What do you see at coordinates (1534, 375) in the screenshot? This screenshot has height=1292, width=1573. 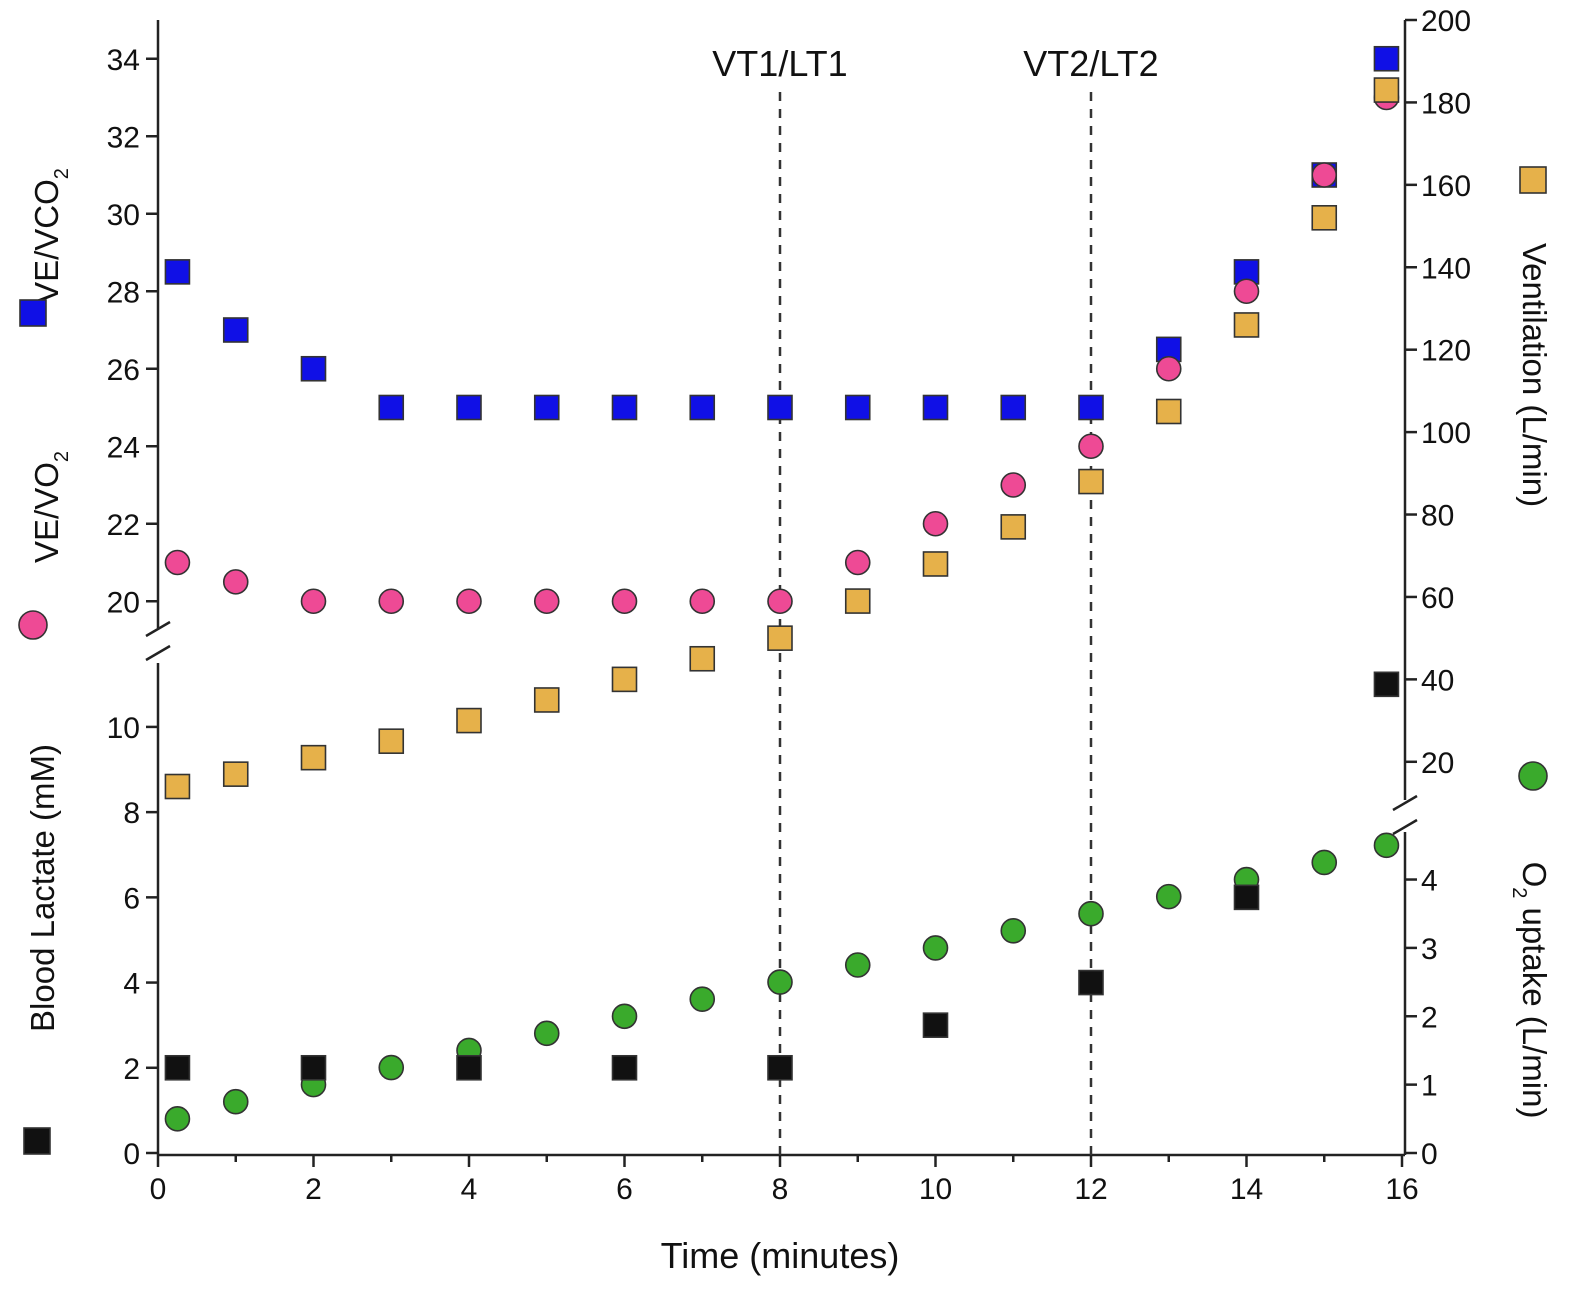 I see `ventilation-axis-title: Ventilation (L/min)` at bounding box center [1534, 375].